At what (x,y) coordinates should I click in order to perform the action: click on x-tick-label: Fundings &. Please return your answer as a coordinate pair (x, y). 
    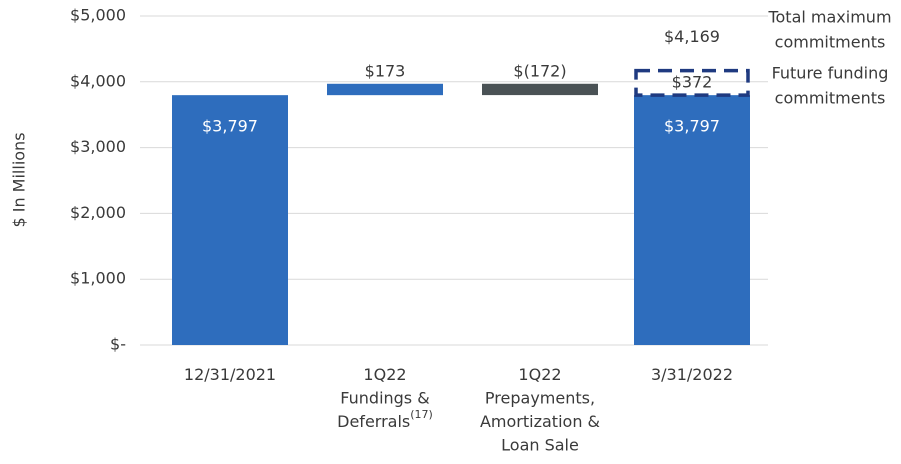
    Looking at the image, I should click on (384, 397).